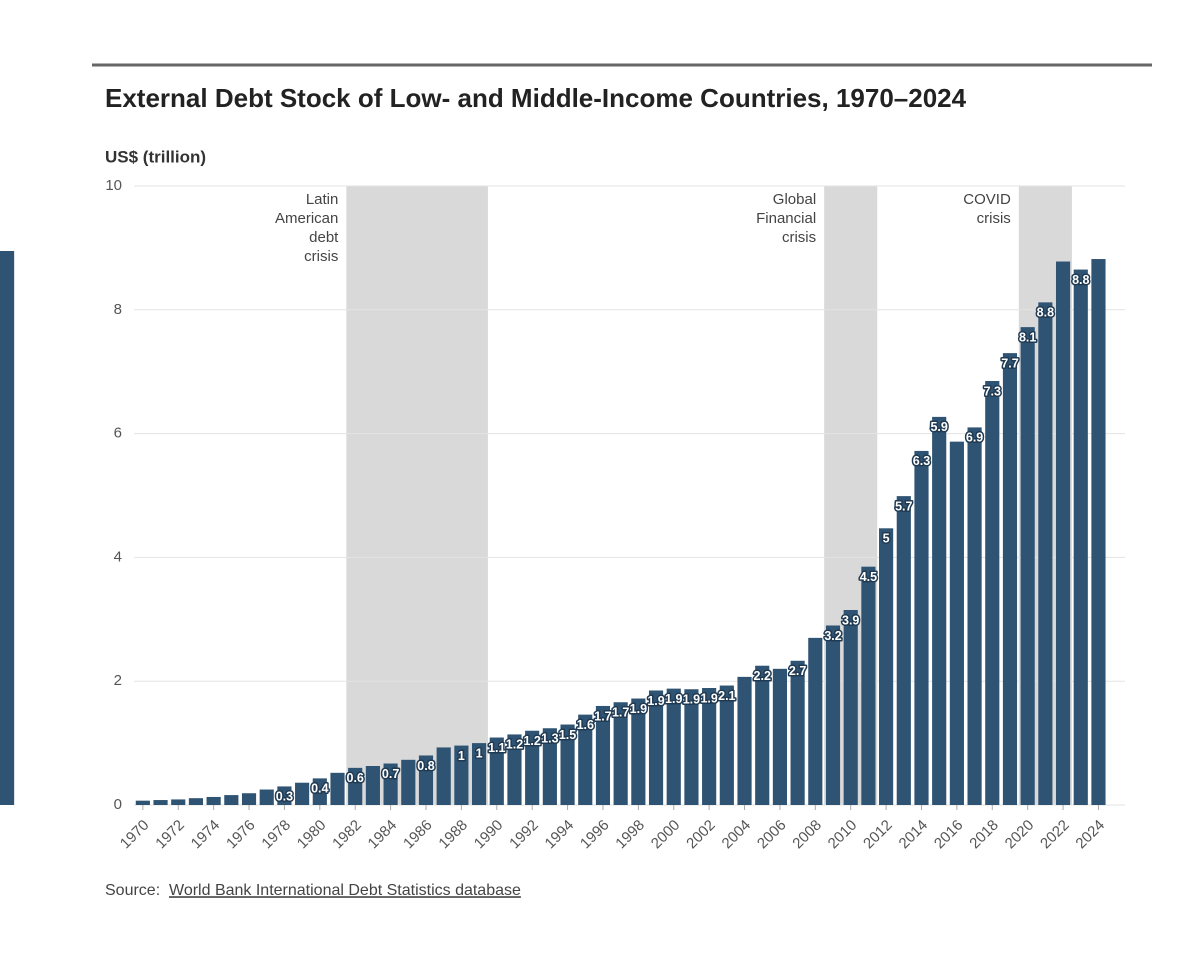 Image resolution: width=1200 pixels, height=968 pixels. Describe the element at coordinates (135, 835) in the screenshot. I see `x-tick-label: 1970` at that location.